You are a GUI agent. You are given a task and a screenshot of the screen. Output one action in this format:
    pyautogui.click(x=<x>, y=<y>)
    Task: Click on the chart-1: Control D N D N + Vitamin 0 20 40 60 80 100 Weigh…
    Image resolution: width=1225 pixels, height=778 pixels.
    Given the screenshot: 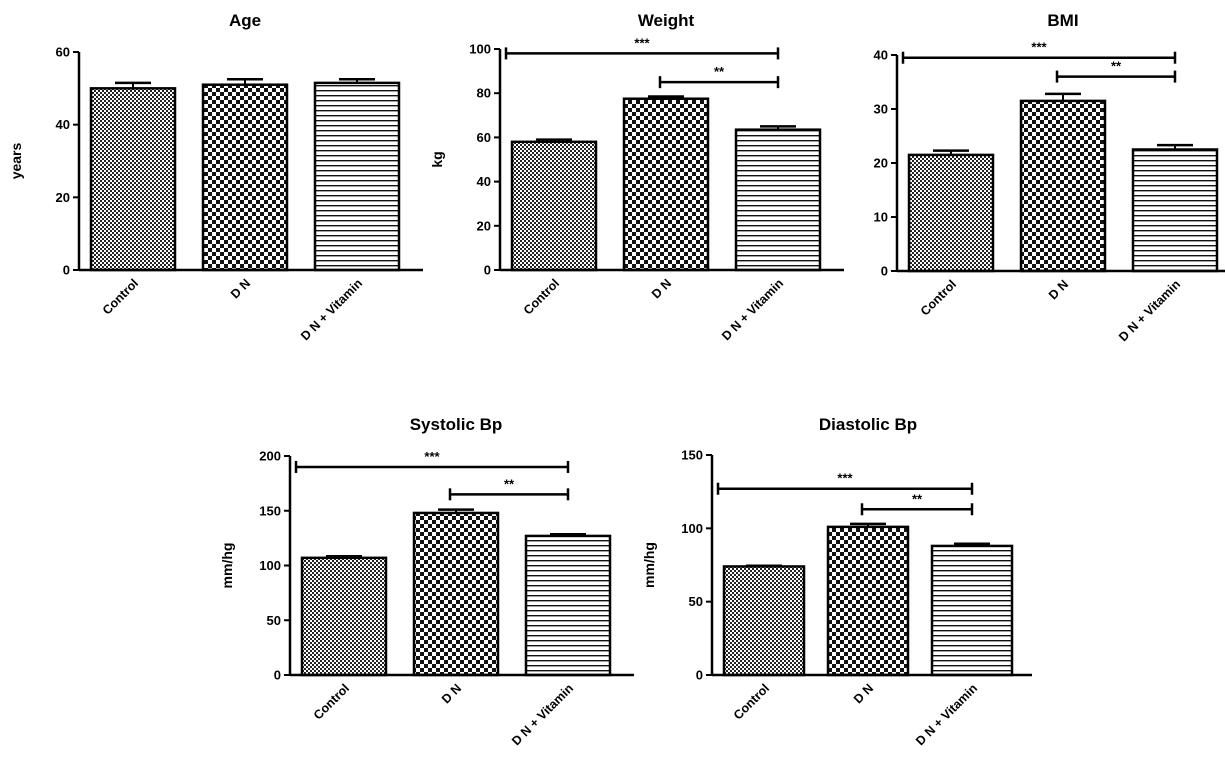 What is the action you would take?
    pyautogui.click(x=636, y=177)
    